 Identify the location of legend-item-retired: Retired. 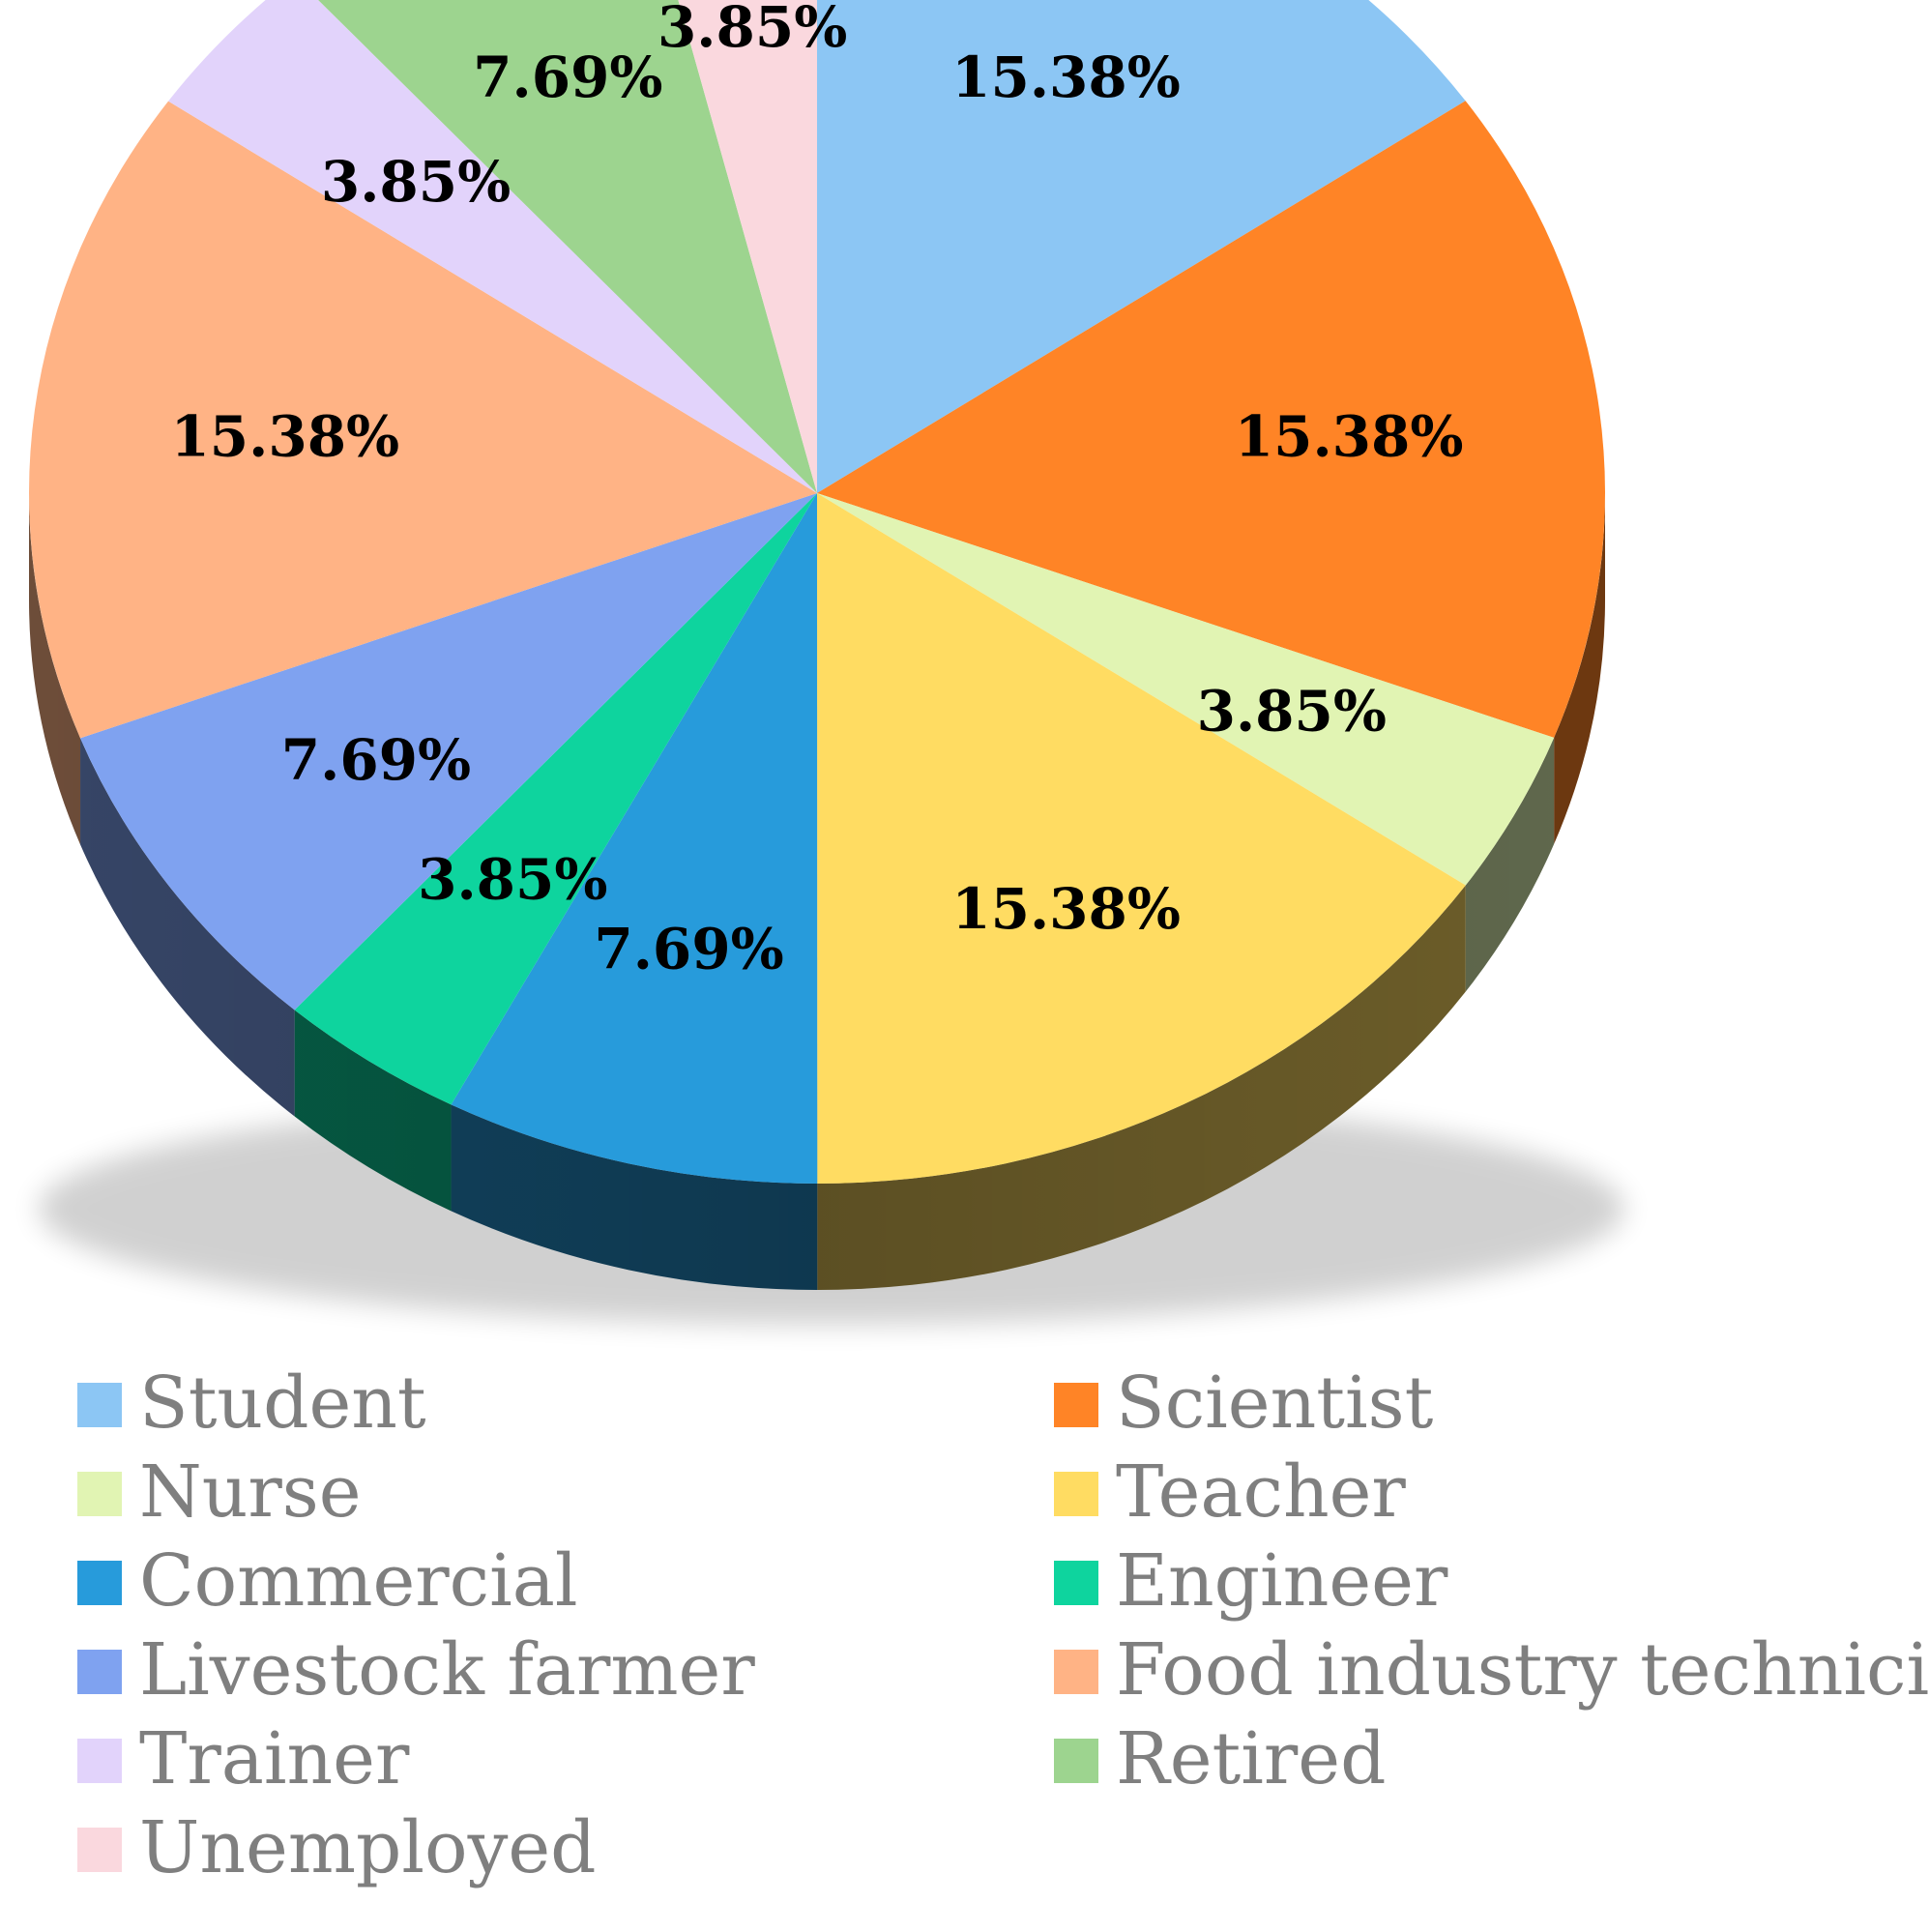
(1220, 1758).